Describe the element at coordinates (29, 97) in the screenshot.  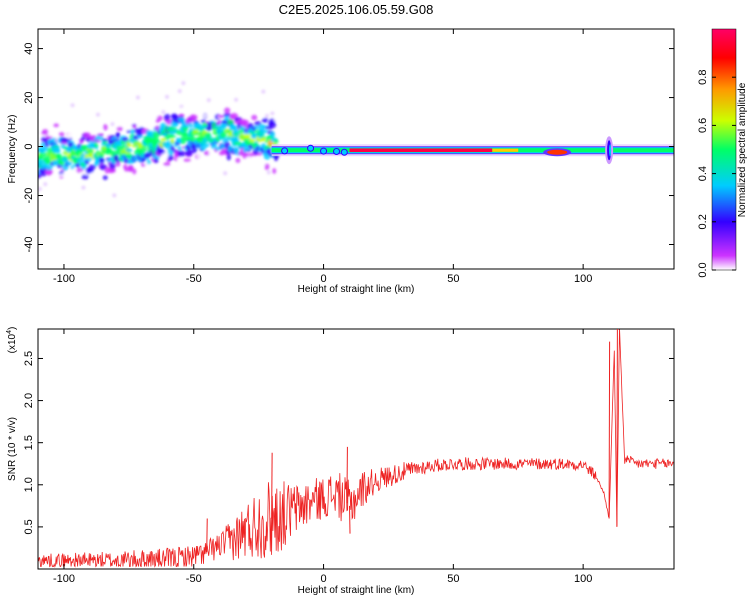
I see `top-ytick-label: 20` at that location.